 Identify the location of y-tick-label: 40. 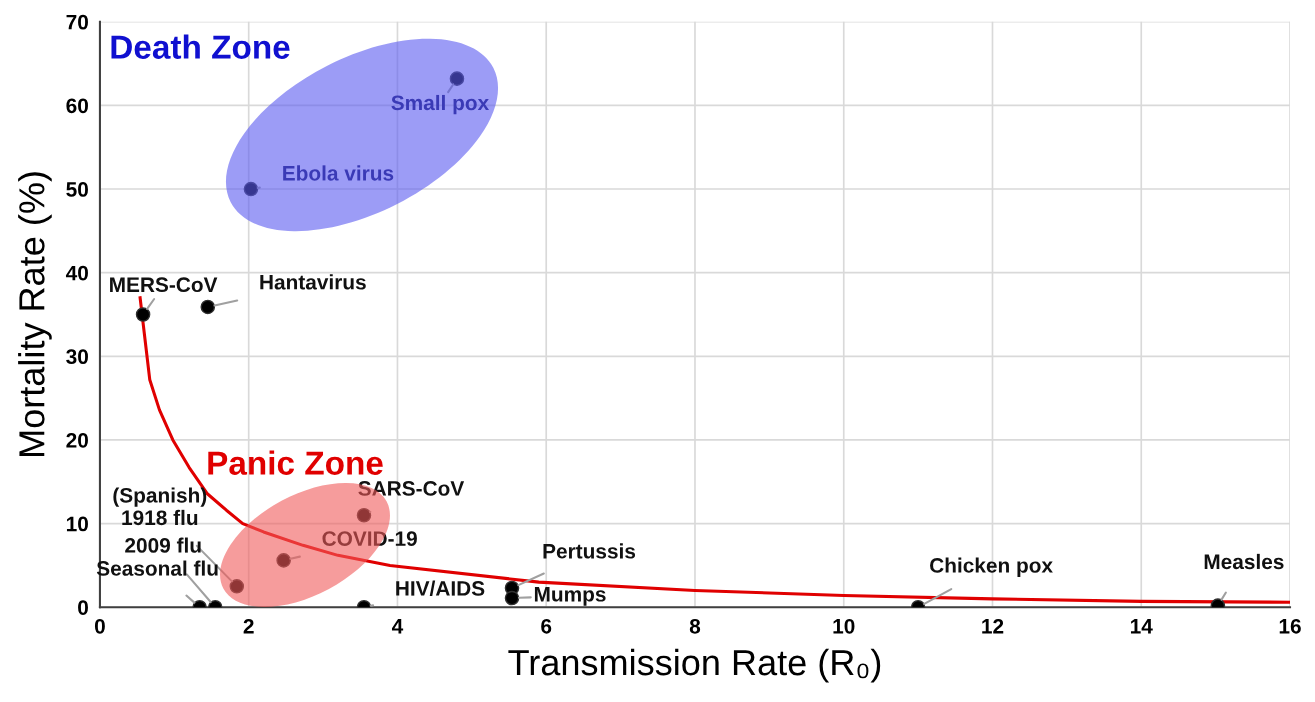
(76, 273).